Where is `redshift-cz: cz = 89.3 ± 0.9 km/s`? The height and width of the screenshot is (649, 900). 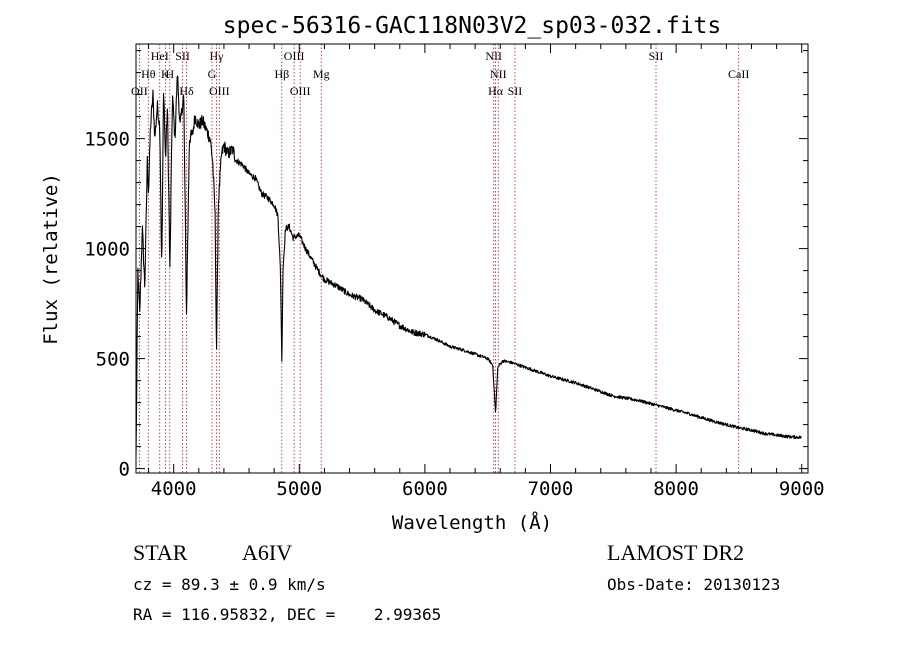
redshift-cz: cz = 89.3 ± 0.9 km/s is located at coordinates (229, 584).